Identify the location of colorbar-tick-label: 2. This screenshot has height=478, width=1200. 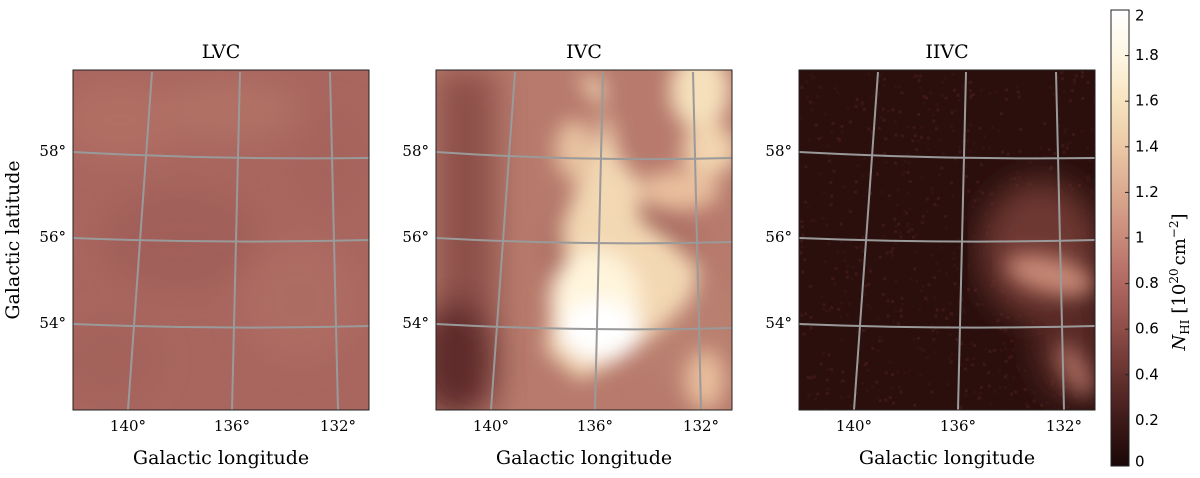
(1140, 16).